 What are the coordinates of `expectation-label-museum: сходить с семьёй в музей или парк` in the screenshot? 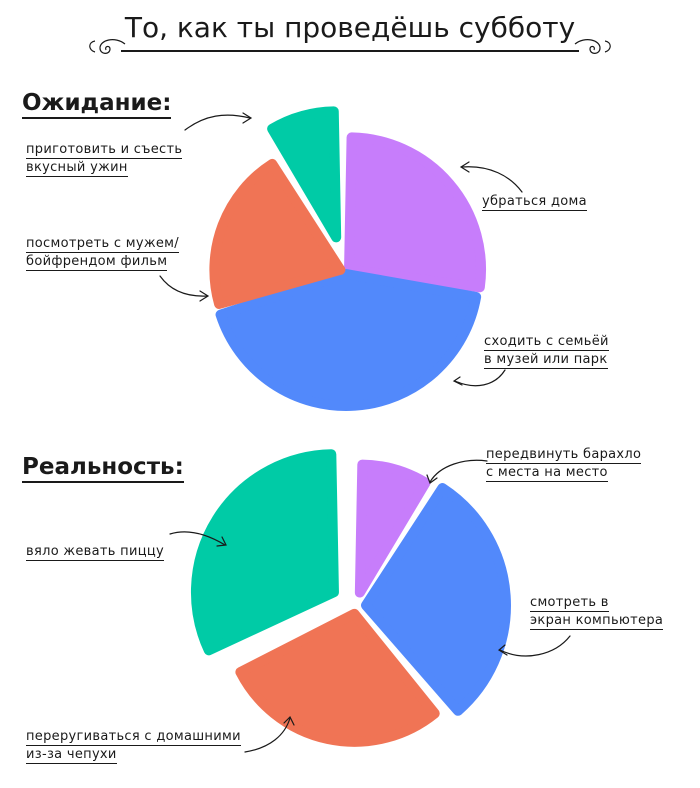 It's located at (546, 352).